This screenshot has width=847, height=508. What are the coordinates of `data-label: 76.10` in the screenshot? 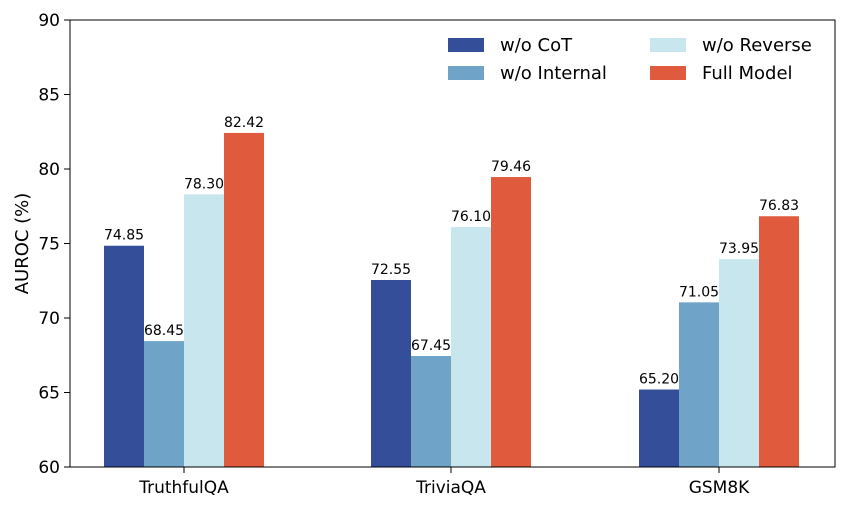 It's located at (471, 217).